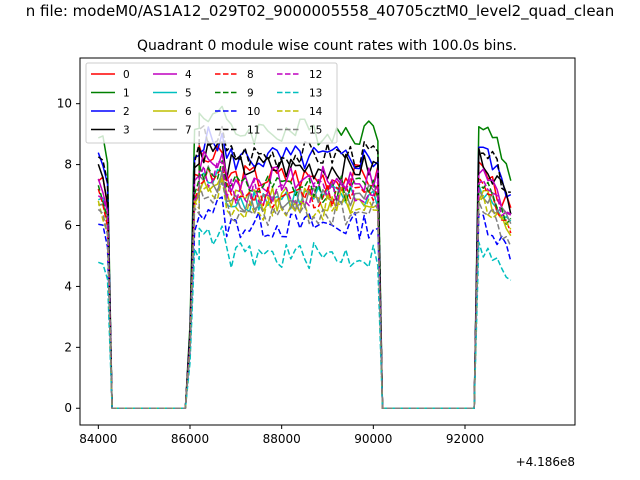 The width and height of the screenshot is (640, 480). I want to click on x-tick-label: 90000, so click(373, 439).